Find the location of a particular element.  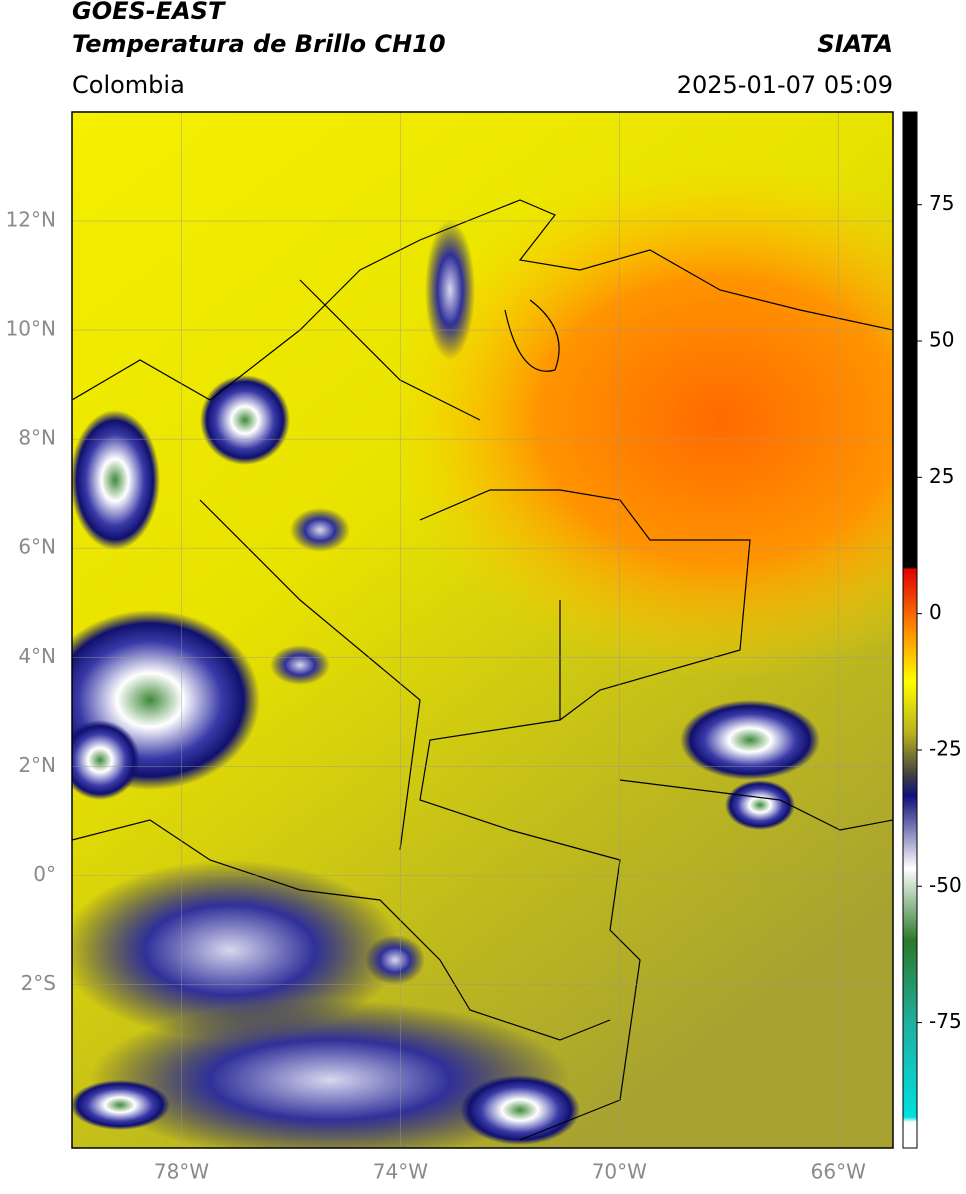

lat-tick-label: 0° is located at coordinates (44, 874).